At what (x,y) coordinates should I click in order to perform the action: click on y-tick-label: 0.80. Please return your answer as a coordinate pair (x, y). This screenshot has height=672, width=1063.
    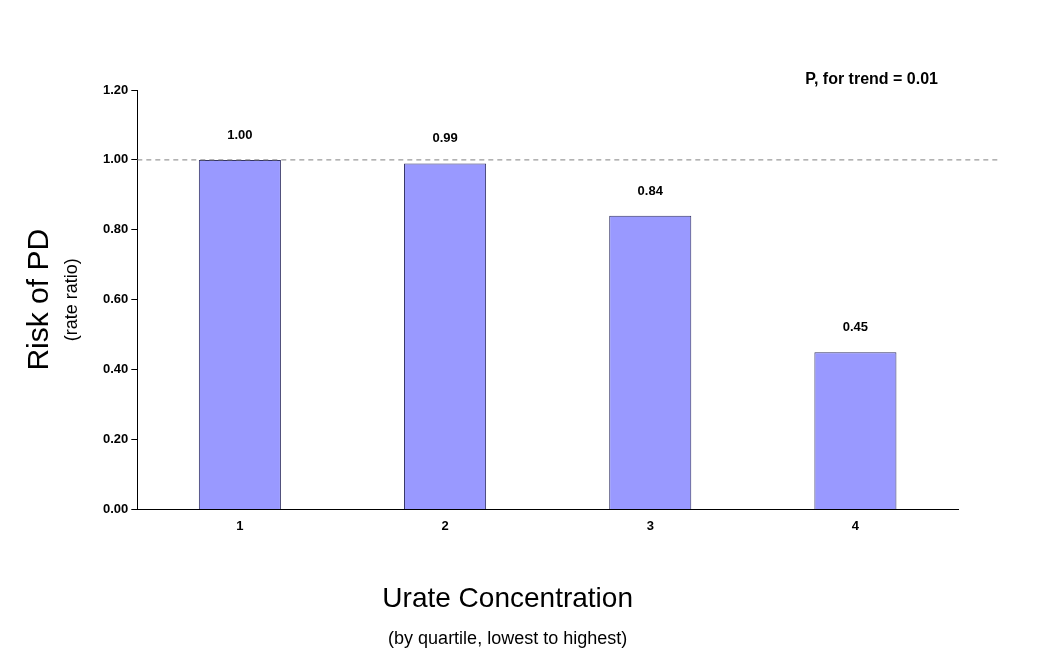
    Looking at the image, I should click on (115, 229).